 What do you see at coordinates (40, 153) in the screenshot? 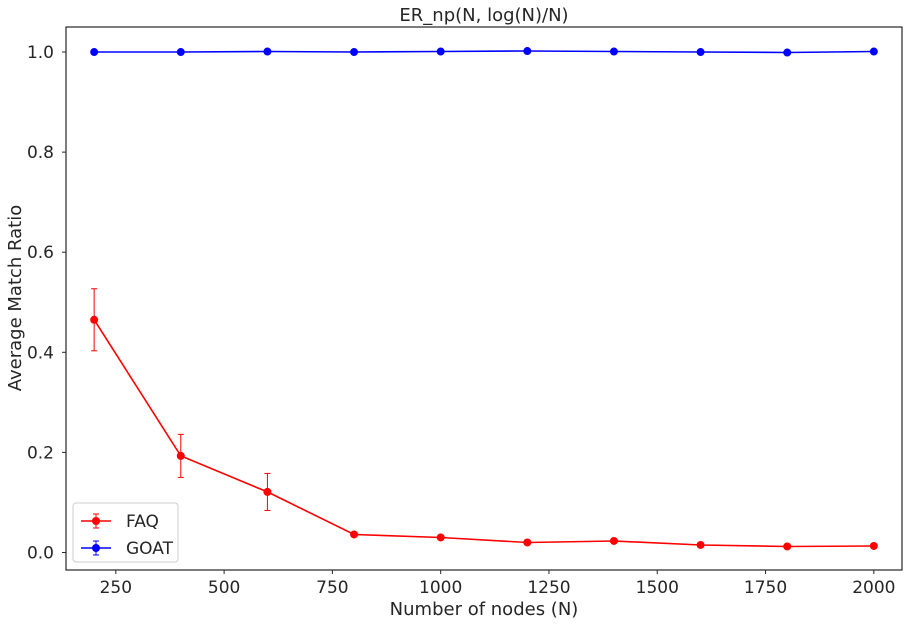
I see `y-tick-label: 0.8` at bounding box center [40, 153].